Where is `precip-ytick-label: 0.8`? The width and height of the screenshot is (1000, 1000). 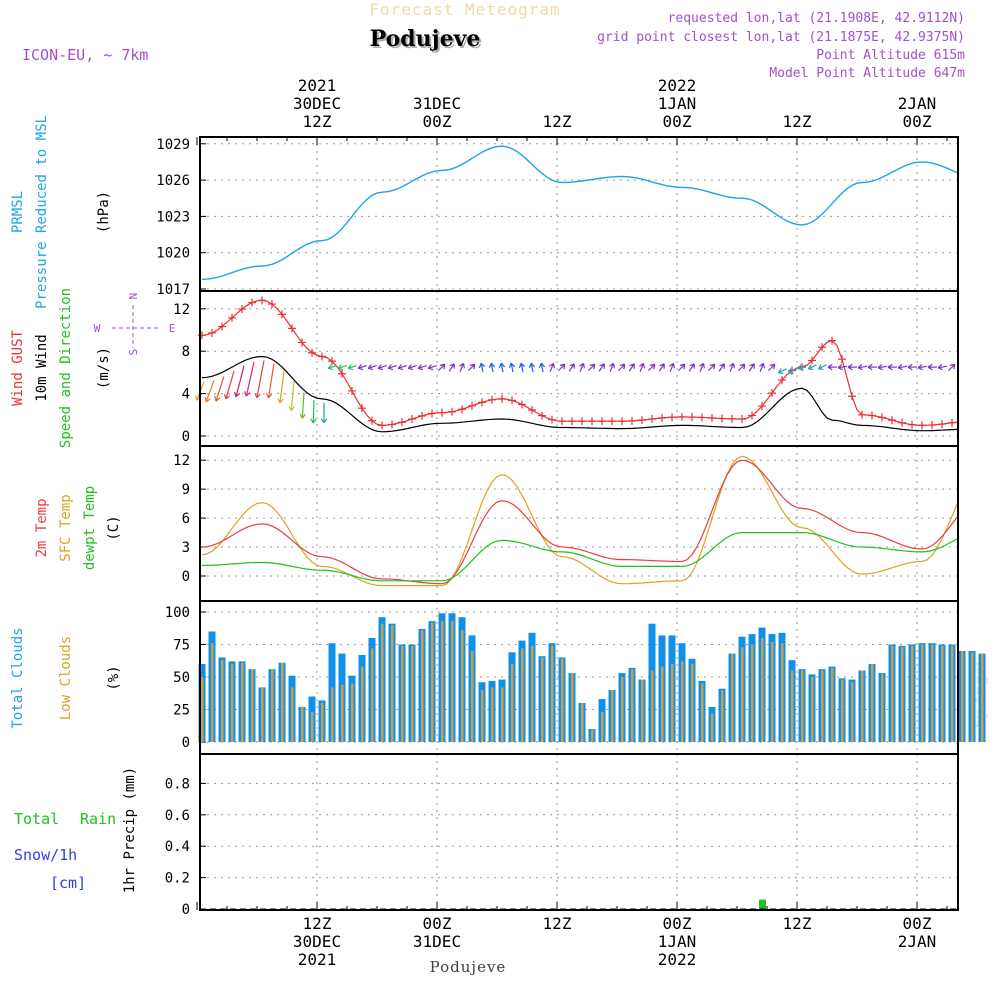
precip-ytick-label: 0.8 is located at coordinates (177, 784).